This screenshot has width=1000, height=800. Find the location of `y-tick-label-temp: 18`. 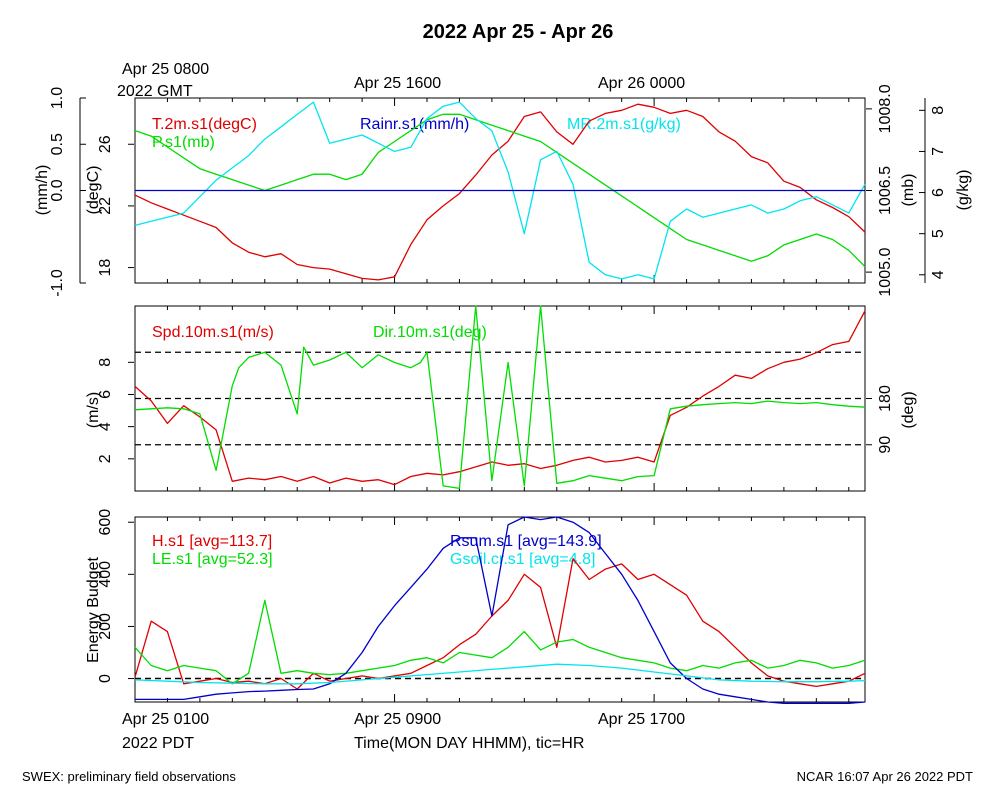

y-tick-label-temp: 18 is located at coordinates (105, 268).